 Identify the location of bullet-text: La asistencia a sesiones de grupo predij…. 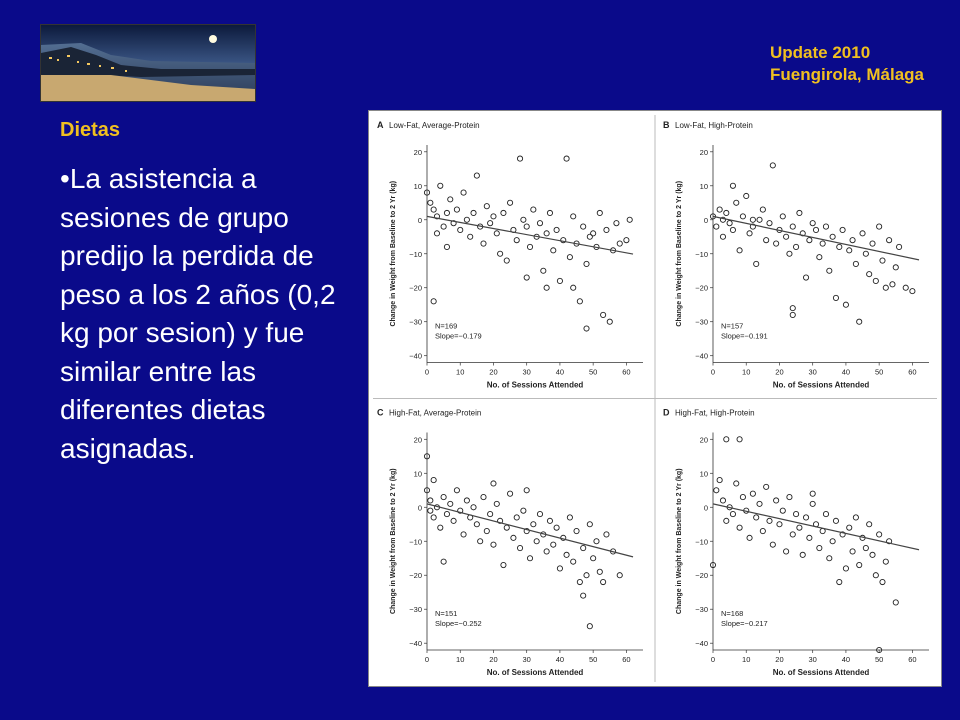
(198, 313).